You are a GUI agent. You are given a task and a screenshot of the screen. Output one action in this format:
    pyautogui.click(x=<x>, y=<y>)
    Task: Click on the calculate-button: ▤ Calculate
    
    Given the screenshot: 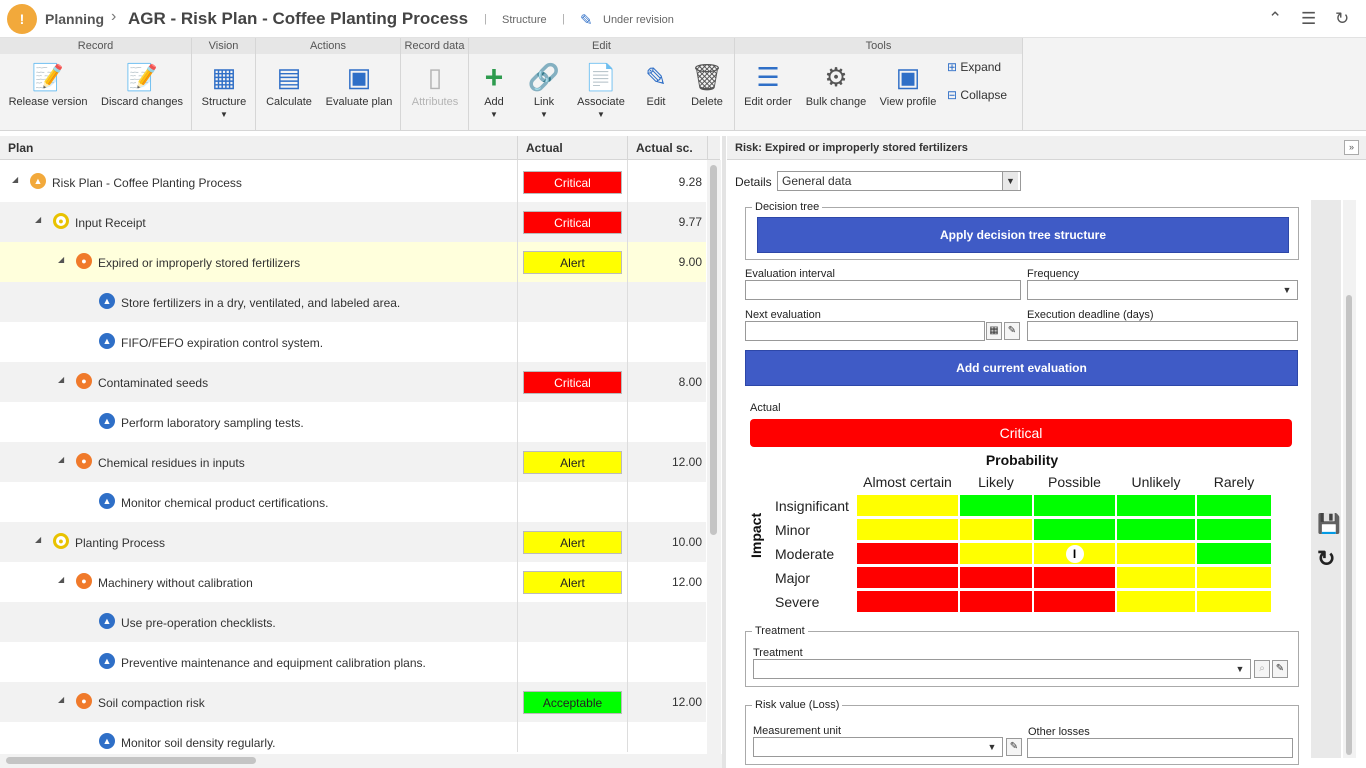 What is the action you would take?
    pyautogui.click(x=289, y=83)
    